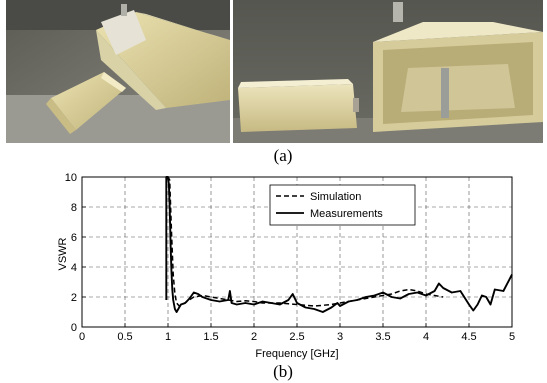 This screenshot has height=383, width=547. What do you see at coordinates (283, 155) in the screenshot?
I see `panel-label-a: (a)` at bounding box center [283, 155].